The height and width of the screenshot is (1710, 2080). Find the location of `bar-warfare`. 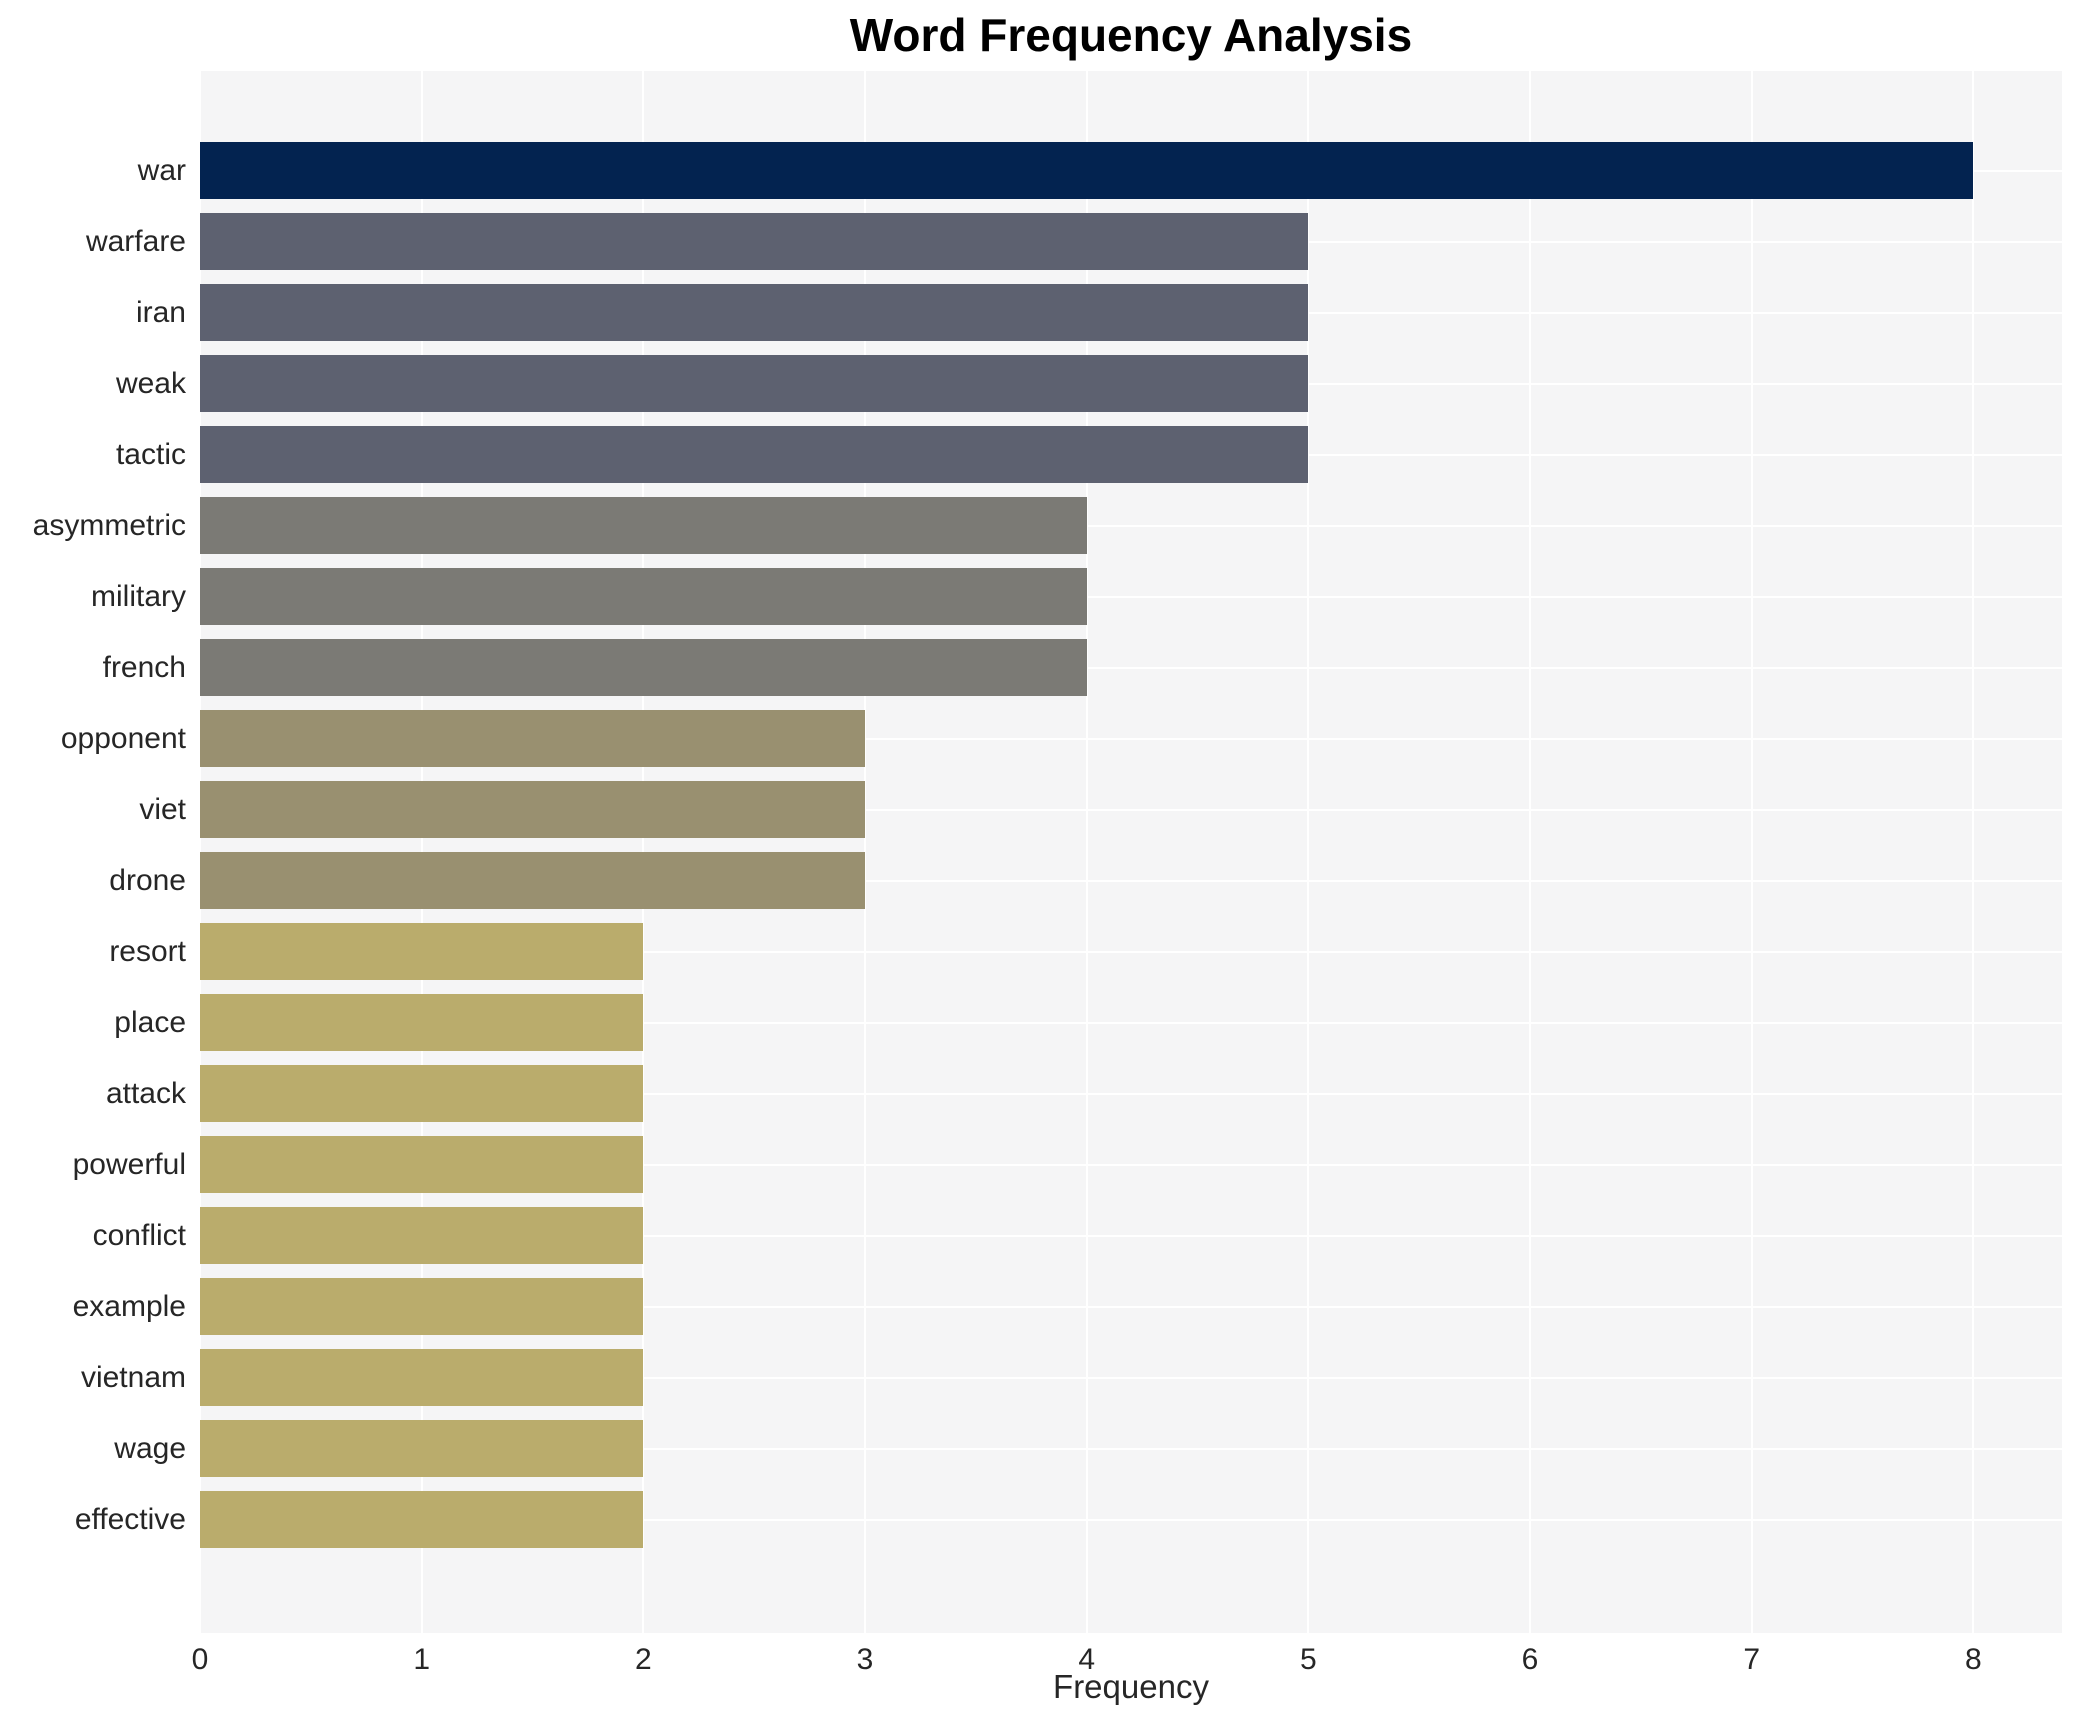

bar-warfare is located at coordinates (754, 241).